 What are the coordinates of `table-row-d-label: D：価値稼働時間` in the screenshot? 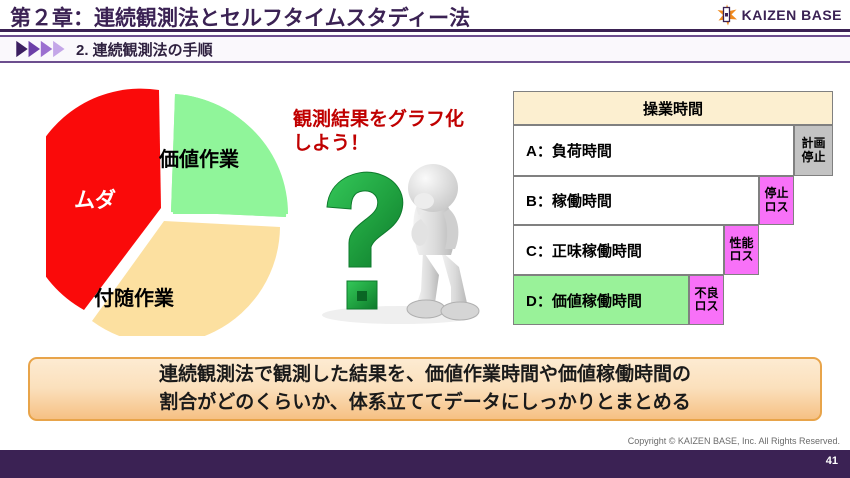 It's located at (601, 300).